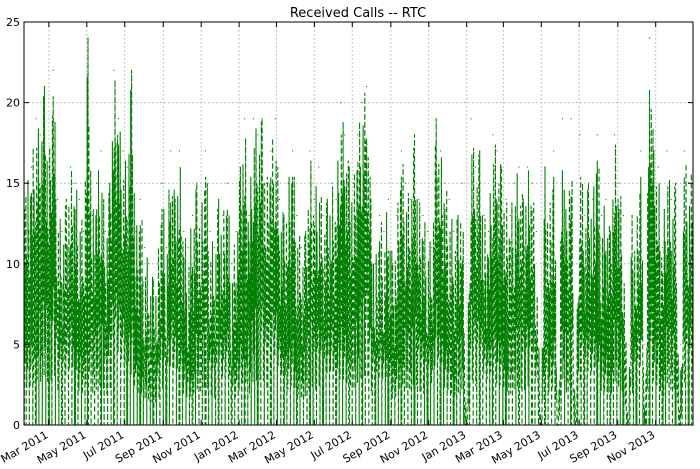 Image resolution: width=700 pixels, height=469 pixels. I want to click on y-tick-label: 20, so click(13, 103).